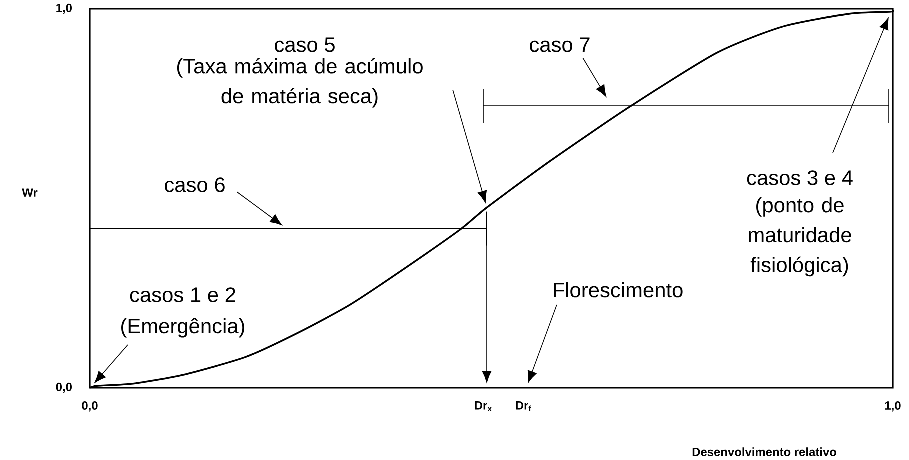  What do you see at coordinates (800, 178) in the screenshot?
I see `annotation: casos 3 e 4` at bounding box center [800, 178].